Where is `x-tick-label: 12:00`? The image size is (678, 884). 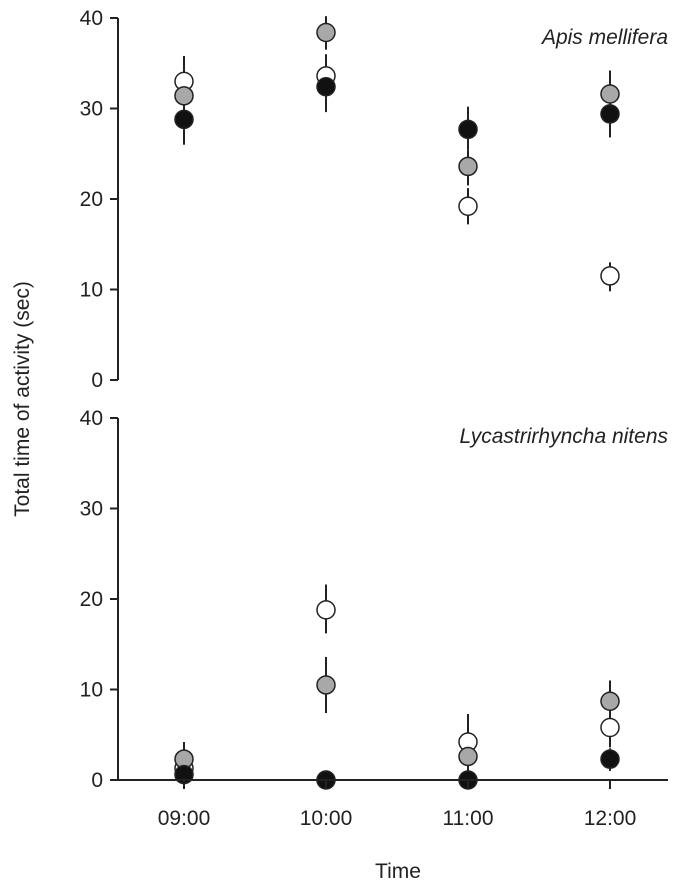
x-tick-label: 12:00 is located at coordinates (610, 818).